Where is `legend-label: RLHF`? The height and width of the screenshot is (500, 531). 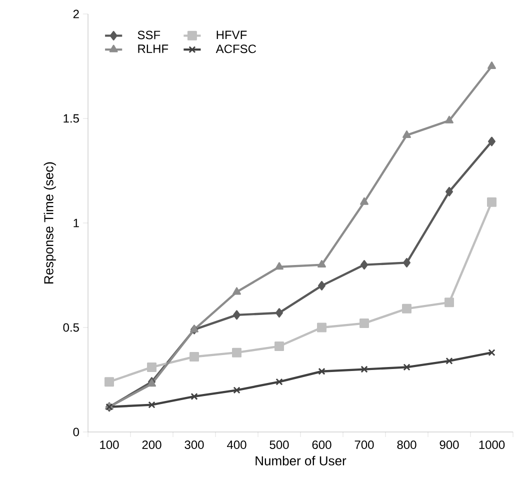
legend-label: RLHF is located at coordinates (153, 48).